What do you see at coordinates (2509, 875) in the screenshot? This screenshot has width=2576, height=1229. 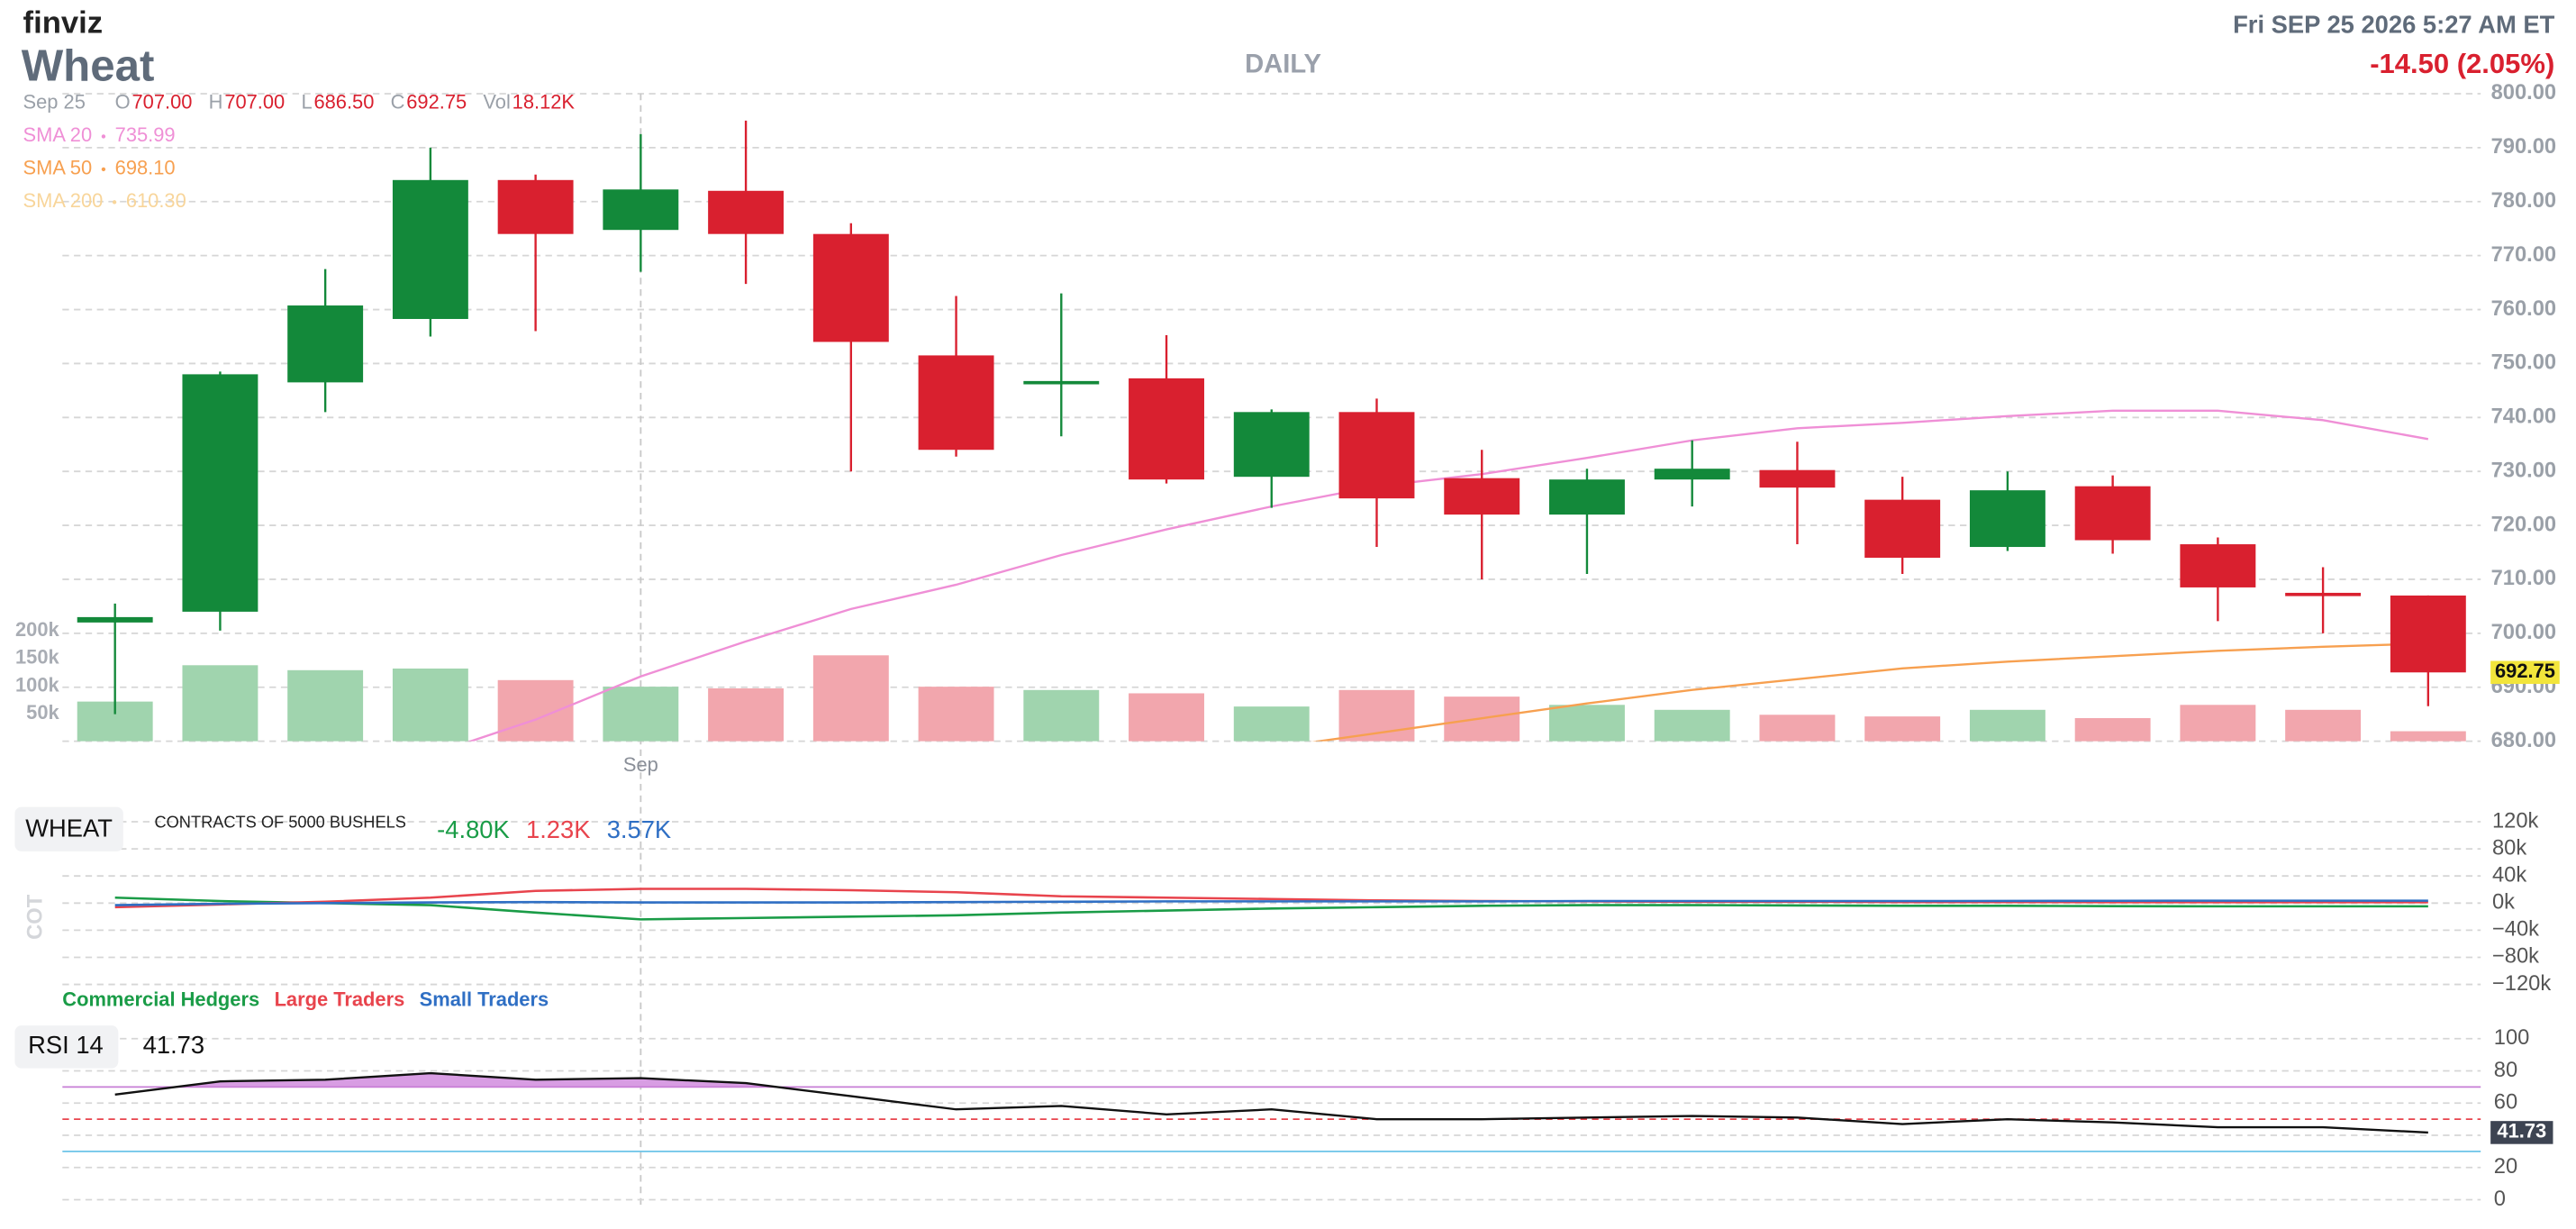 I see `y-tick-label: 40k` at bounding box center [2509, 875].